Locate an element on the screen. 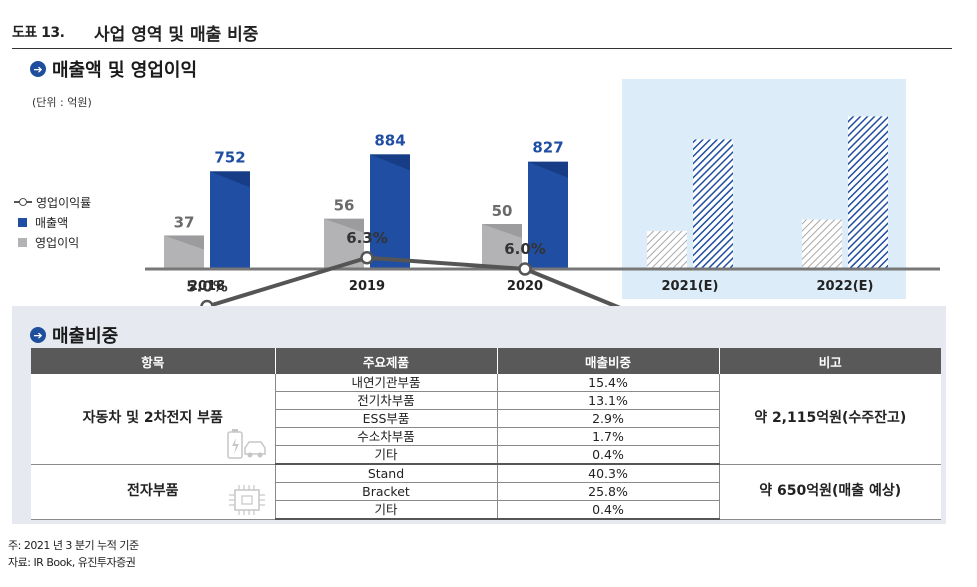  profit-data-label: 37 is located at coordinates (184, 222).